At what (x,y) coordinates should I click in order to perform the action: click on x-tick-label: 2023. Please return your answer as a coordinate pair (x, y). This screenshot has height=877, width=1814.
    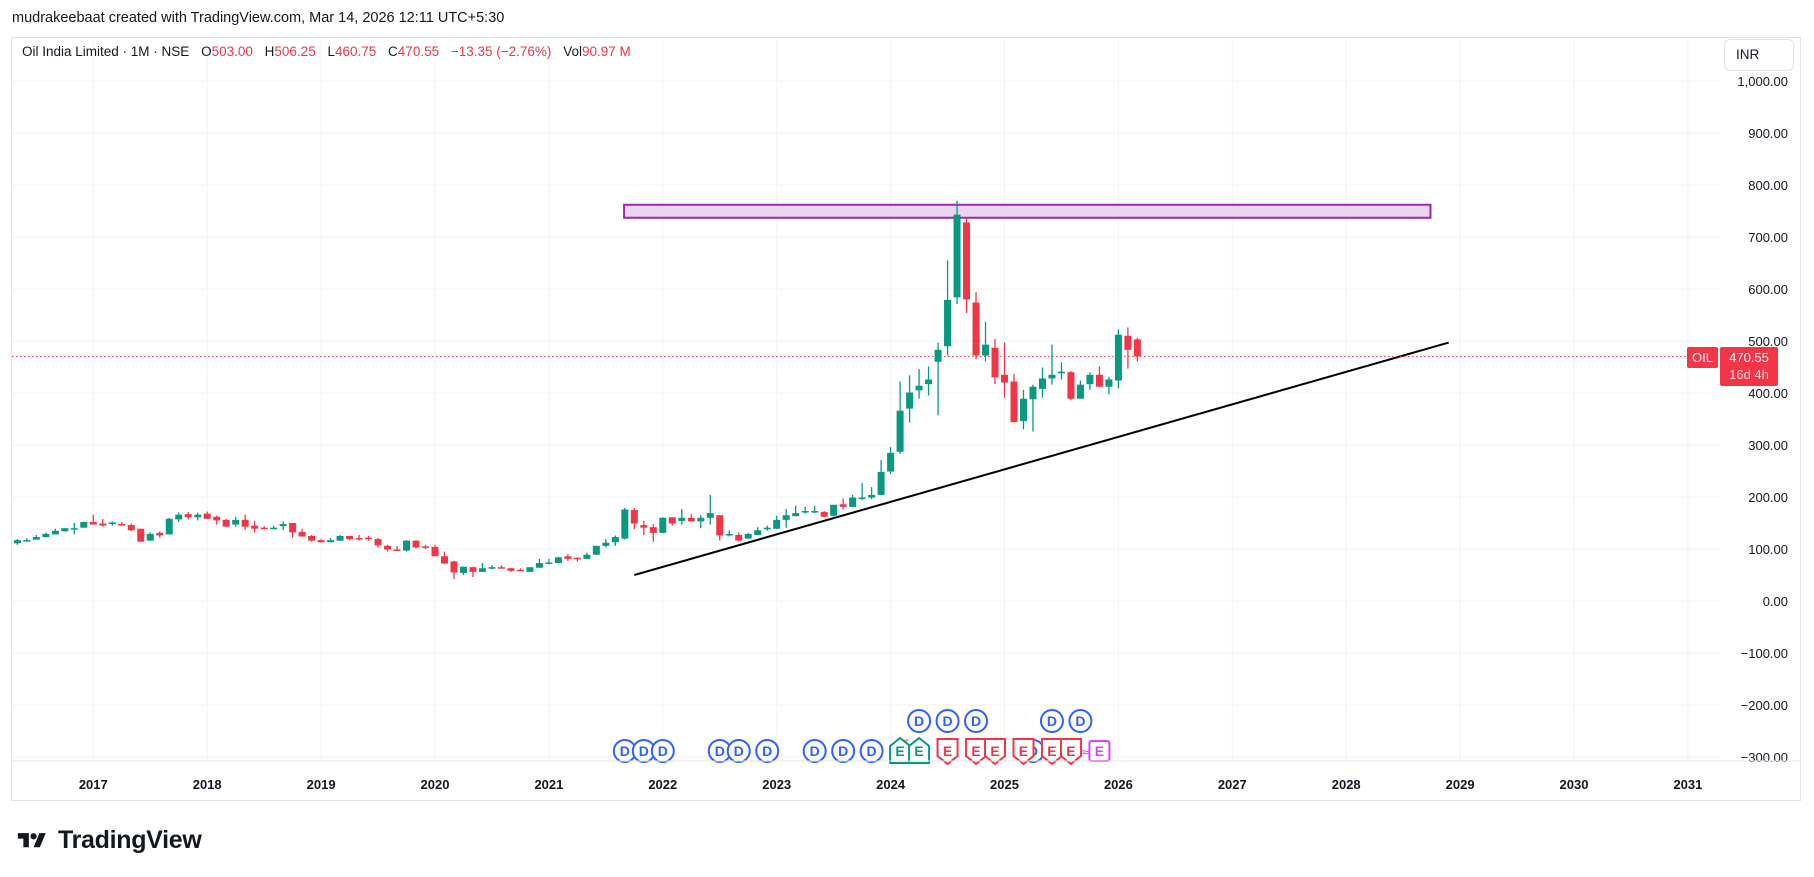
    Looking at the image, I should click on (776, 784).